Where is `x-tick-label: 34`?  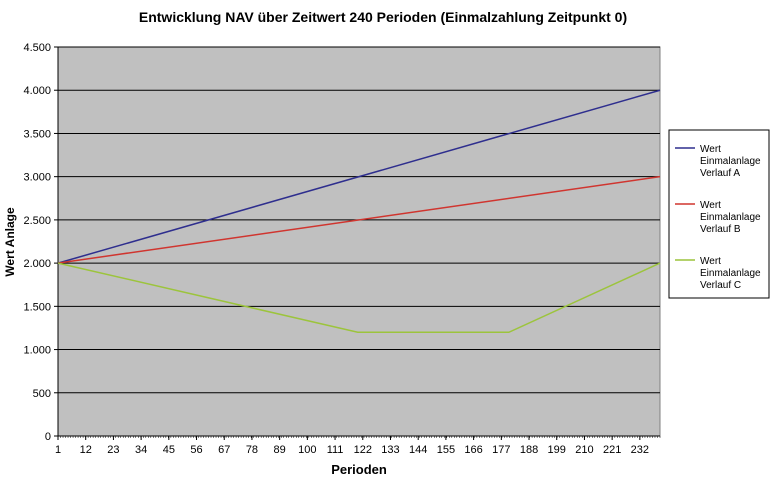 x-tick-label: 34 is located at coordinates (141, 450).